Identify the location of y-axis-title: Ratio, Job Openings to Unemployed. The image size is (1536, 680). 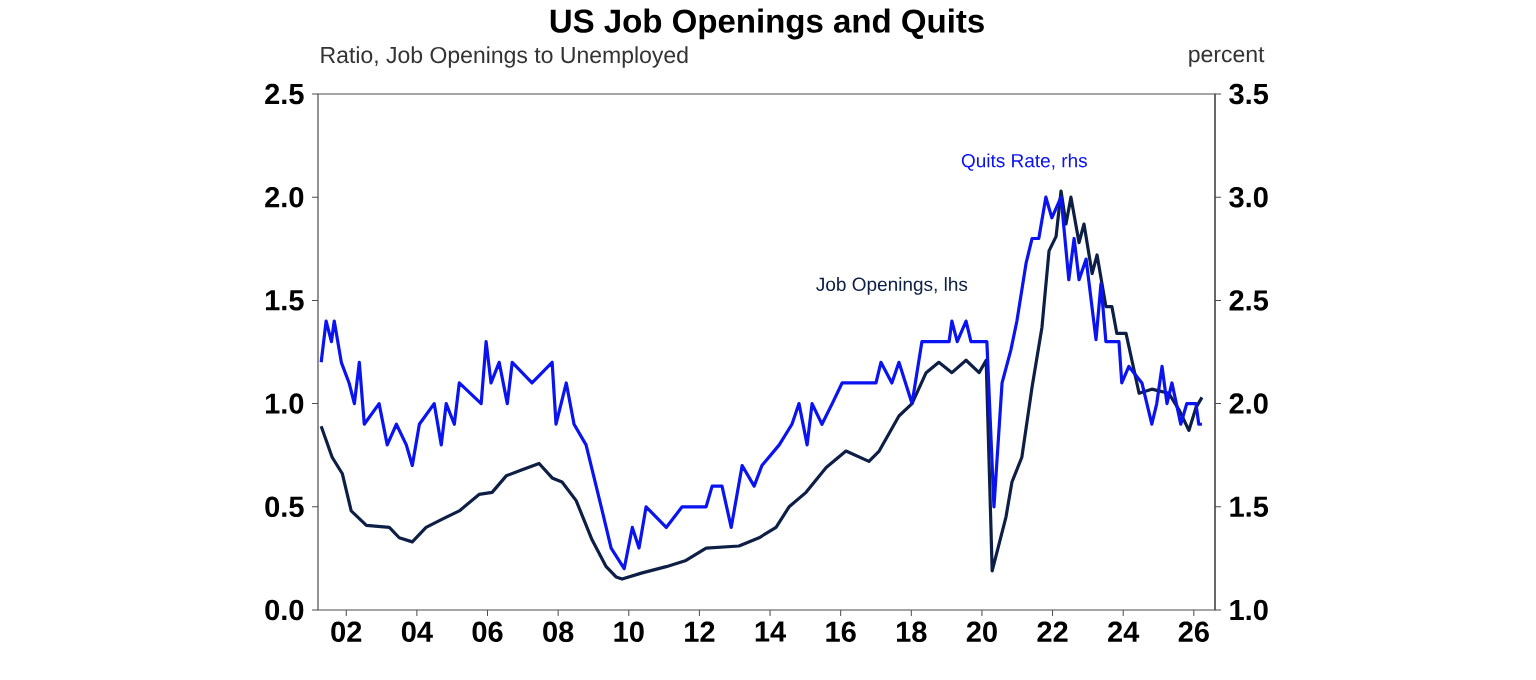
(504, 57).